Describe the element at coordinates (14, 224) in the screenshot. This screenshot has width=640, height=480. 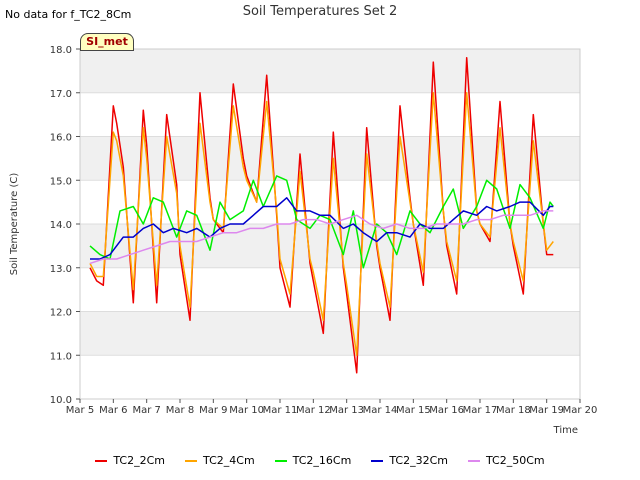
I see `y-axis-label: Soil Temperature (C)` at that location.